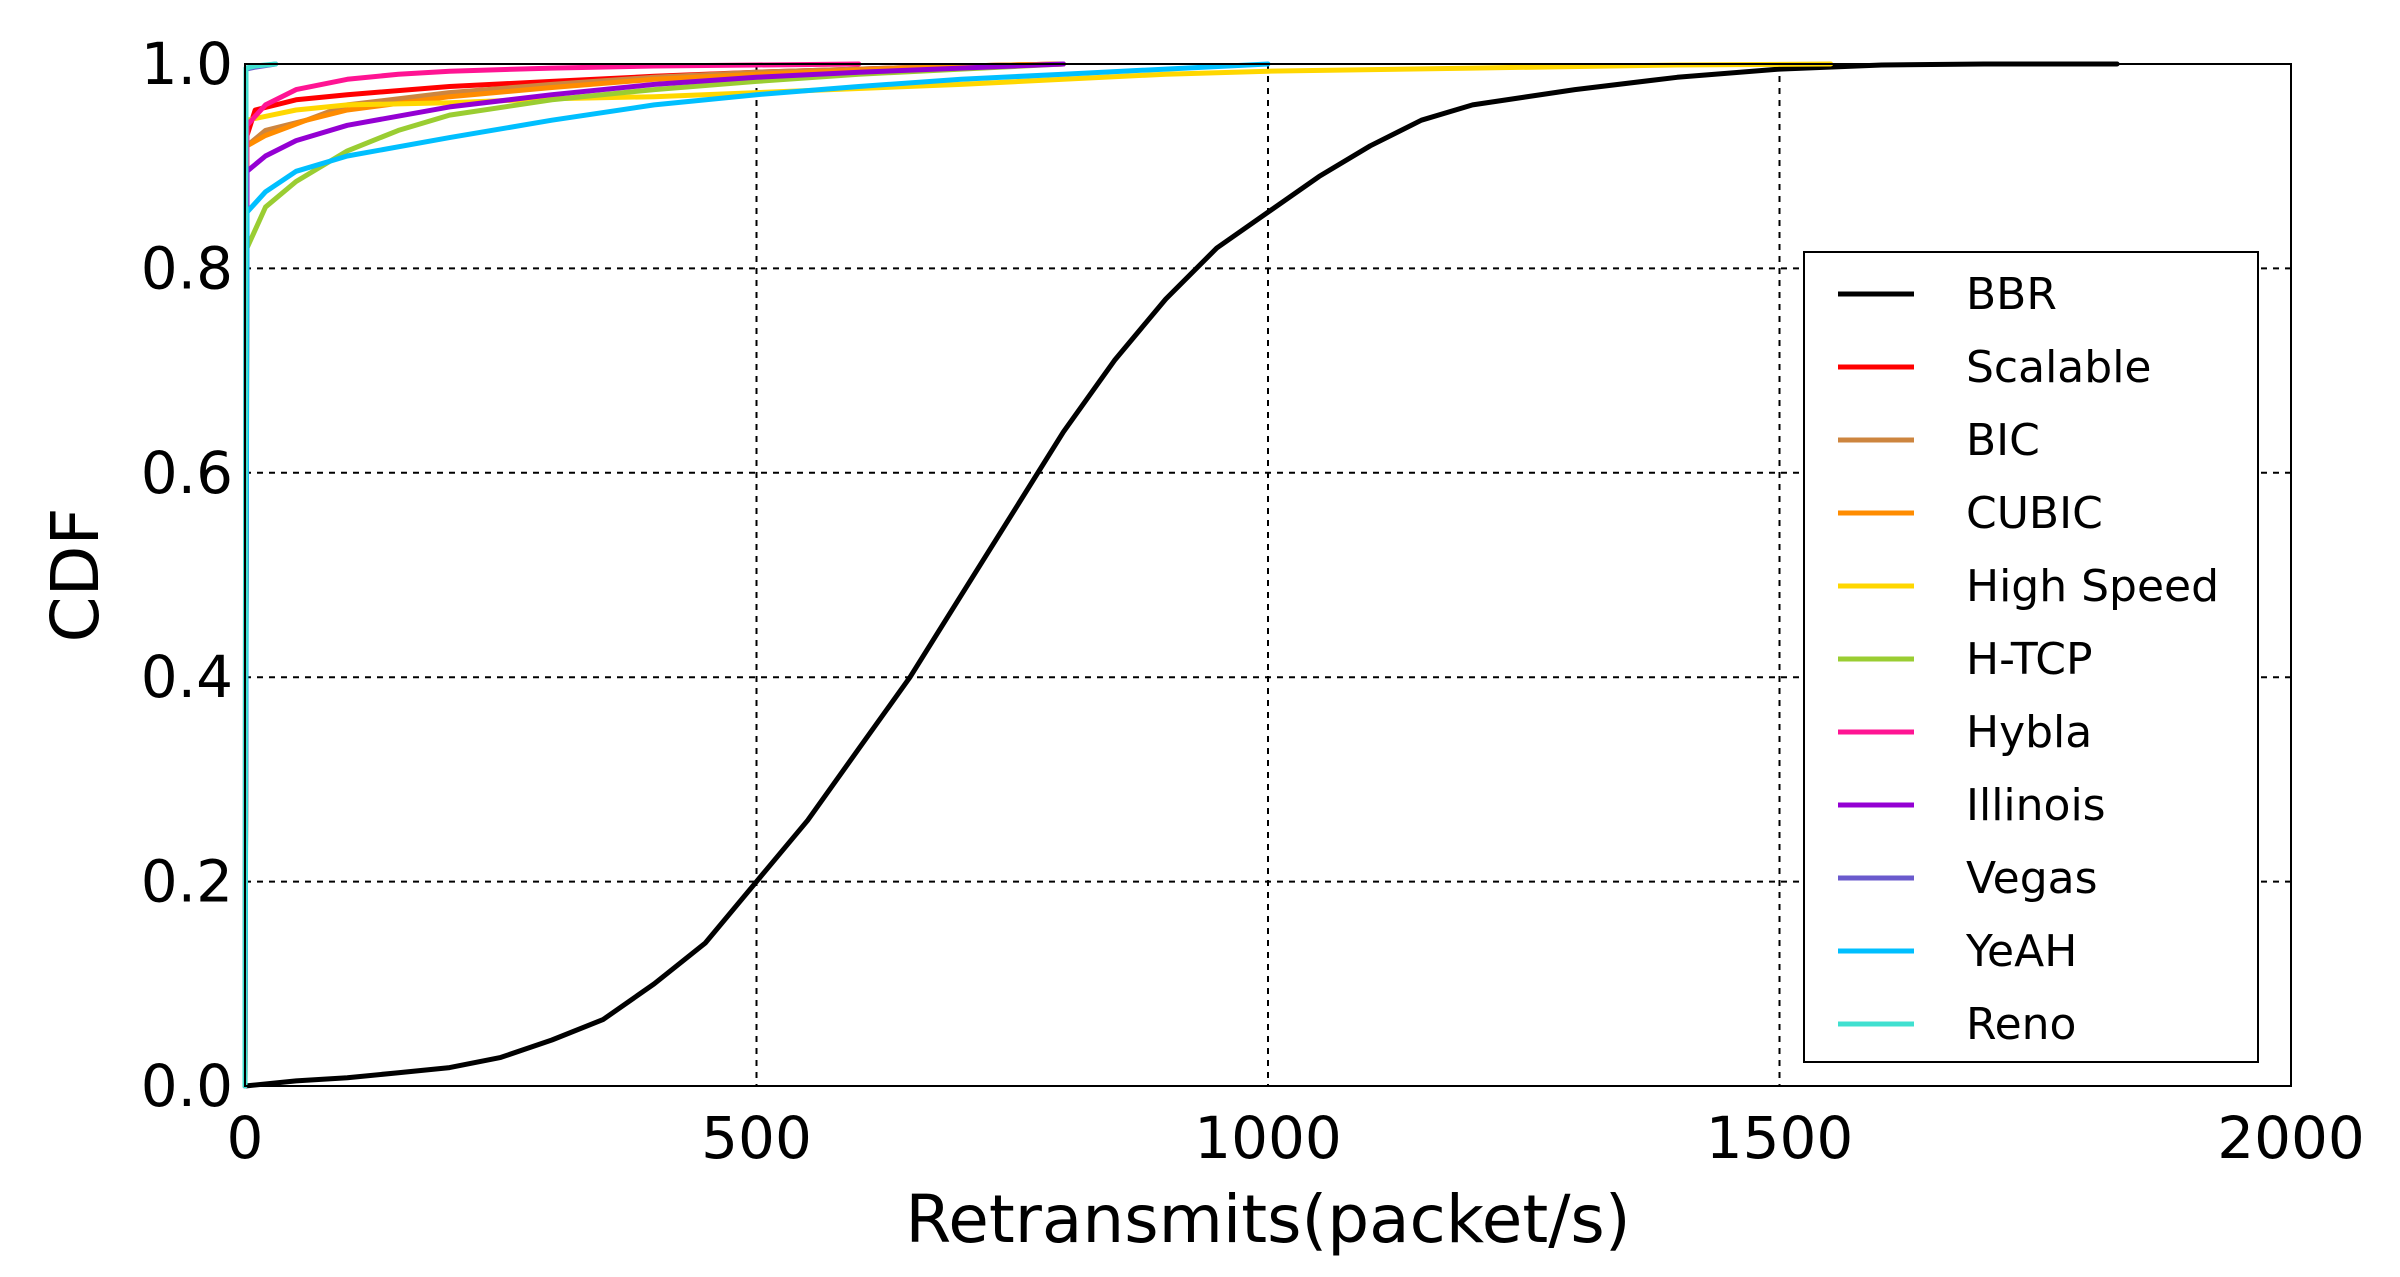 Image resolution: width=2400 pixels, height=1277 pixels. What do you see at coordinates (2003, 440) in the screenshot?
I see `legend-label-bic: BIC` at bounding box center [2003, 440].